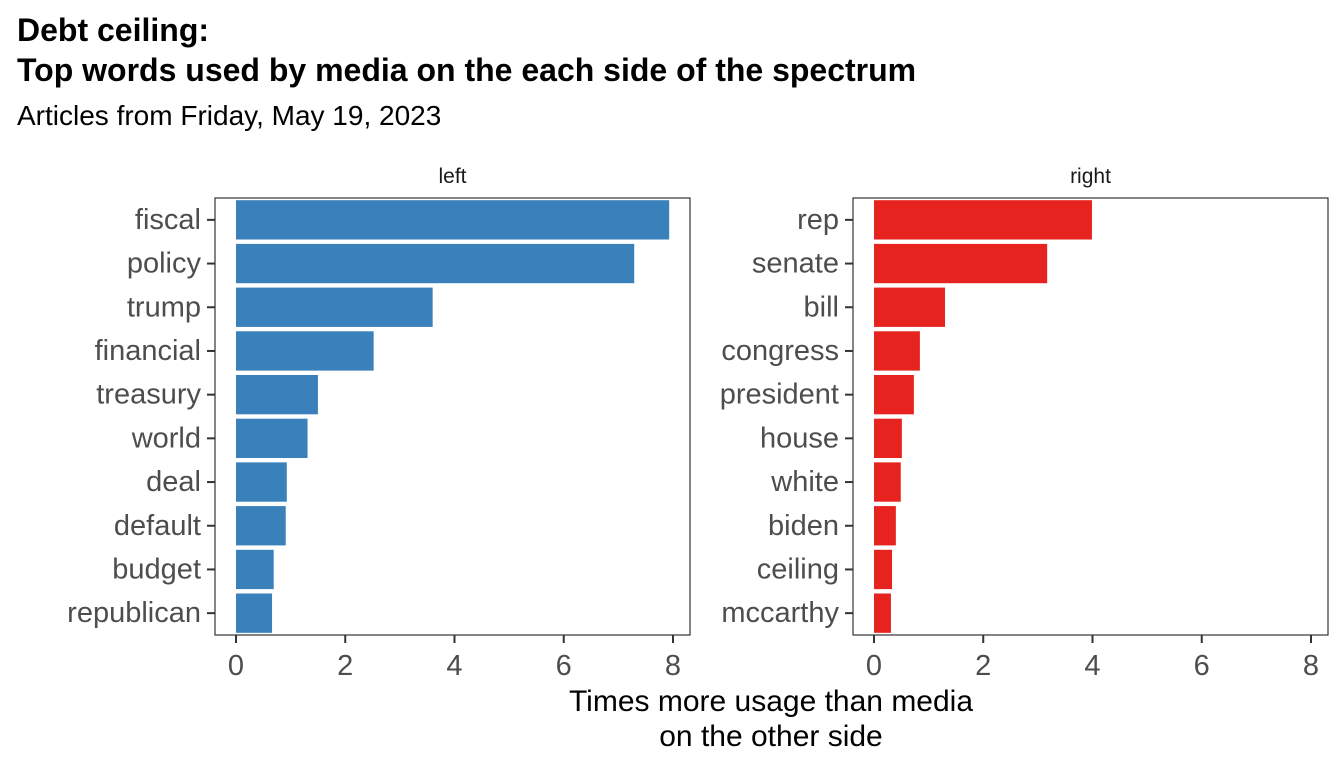  I want to click on panel-right-x-tick-label: 2, so click(983, 666).